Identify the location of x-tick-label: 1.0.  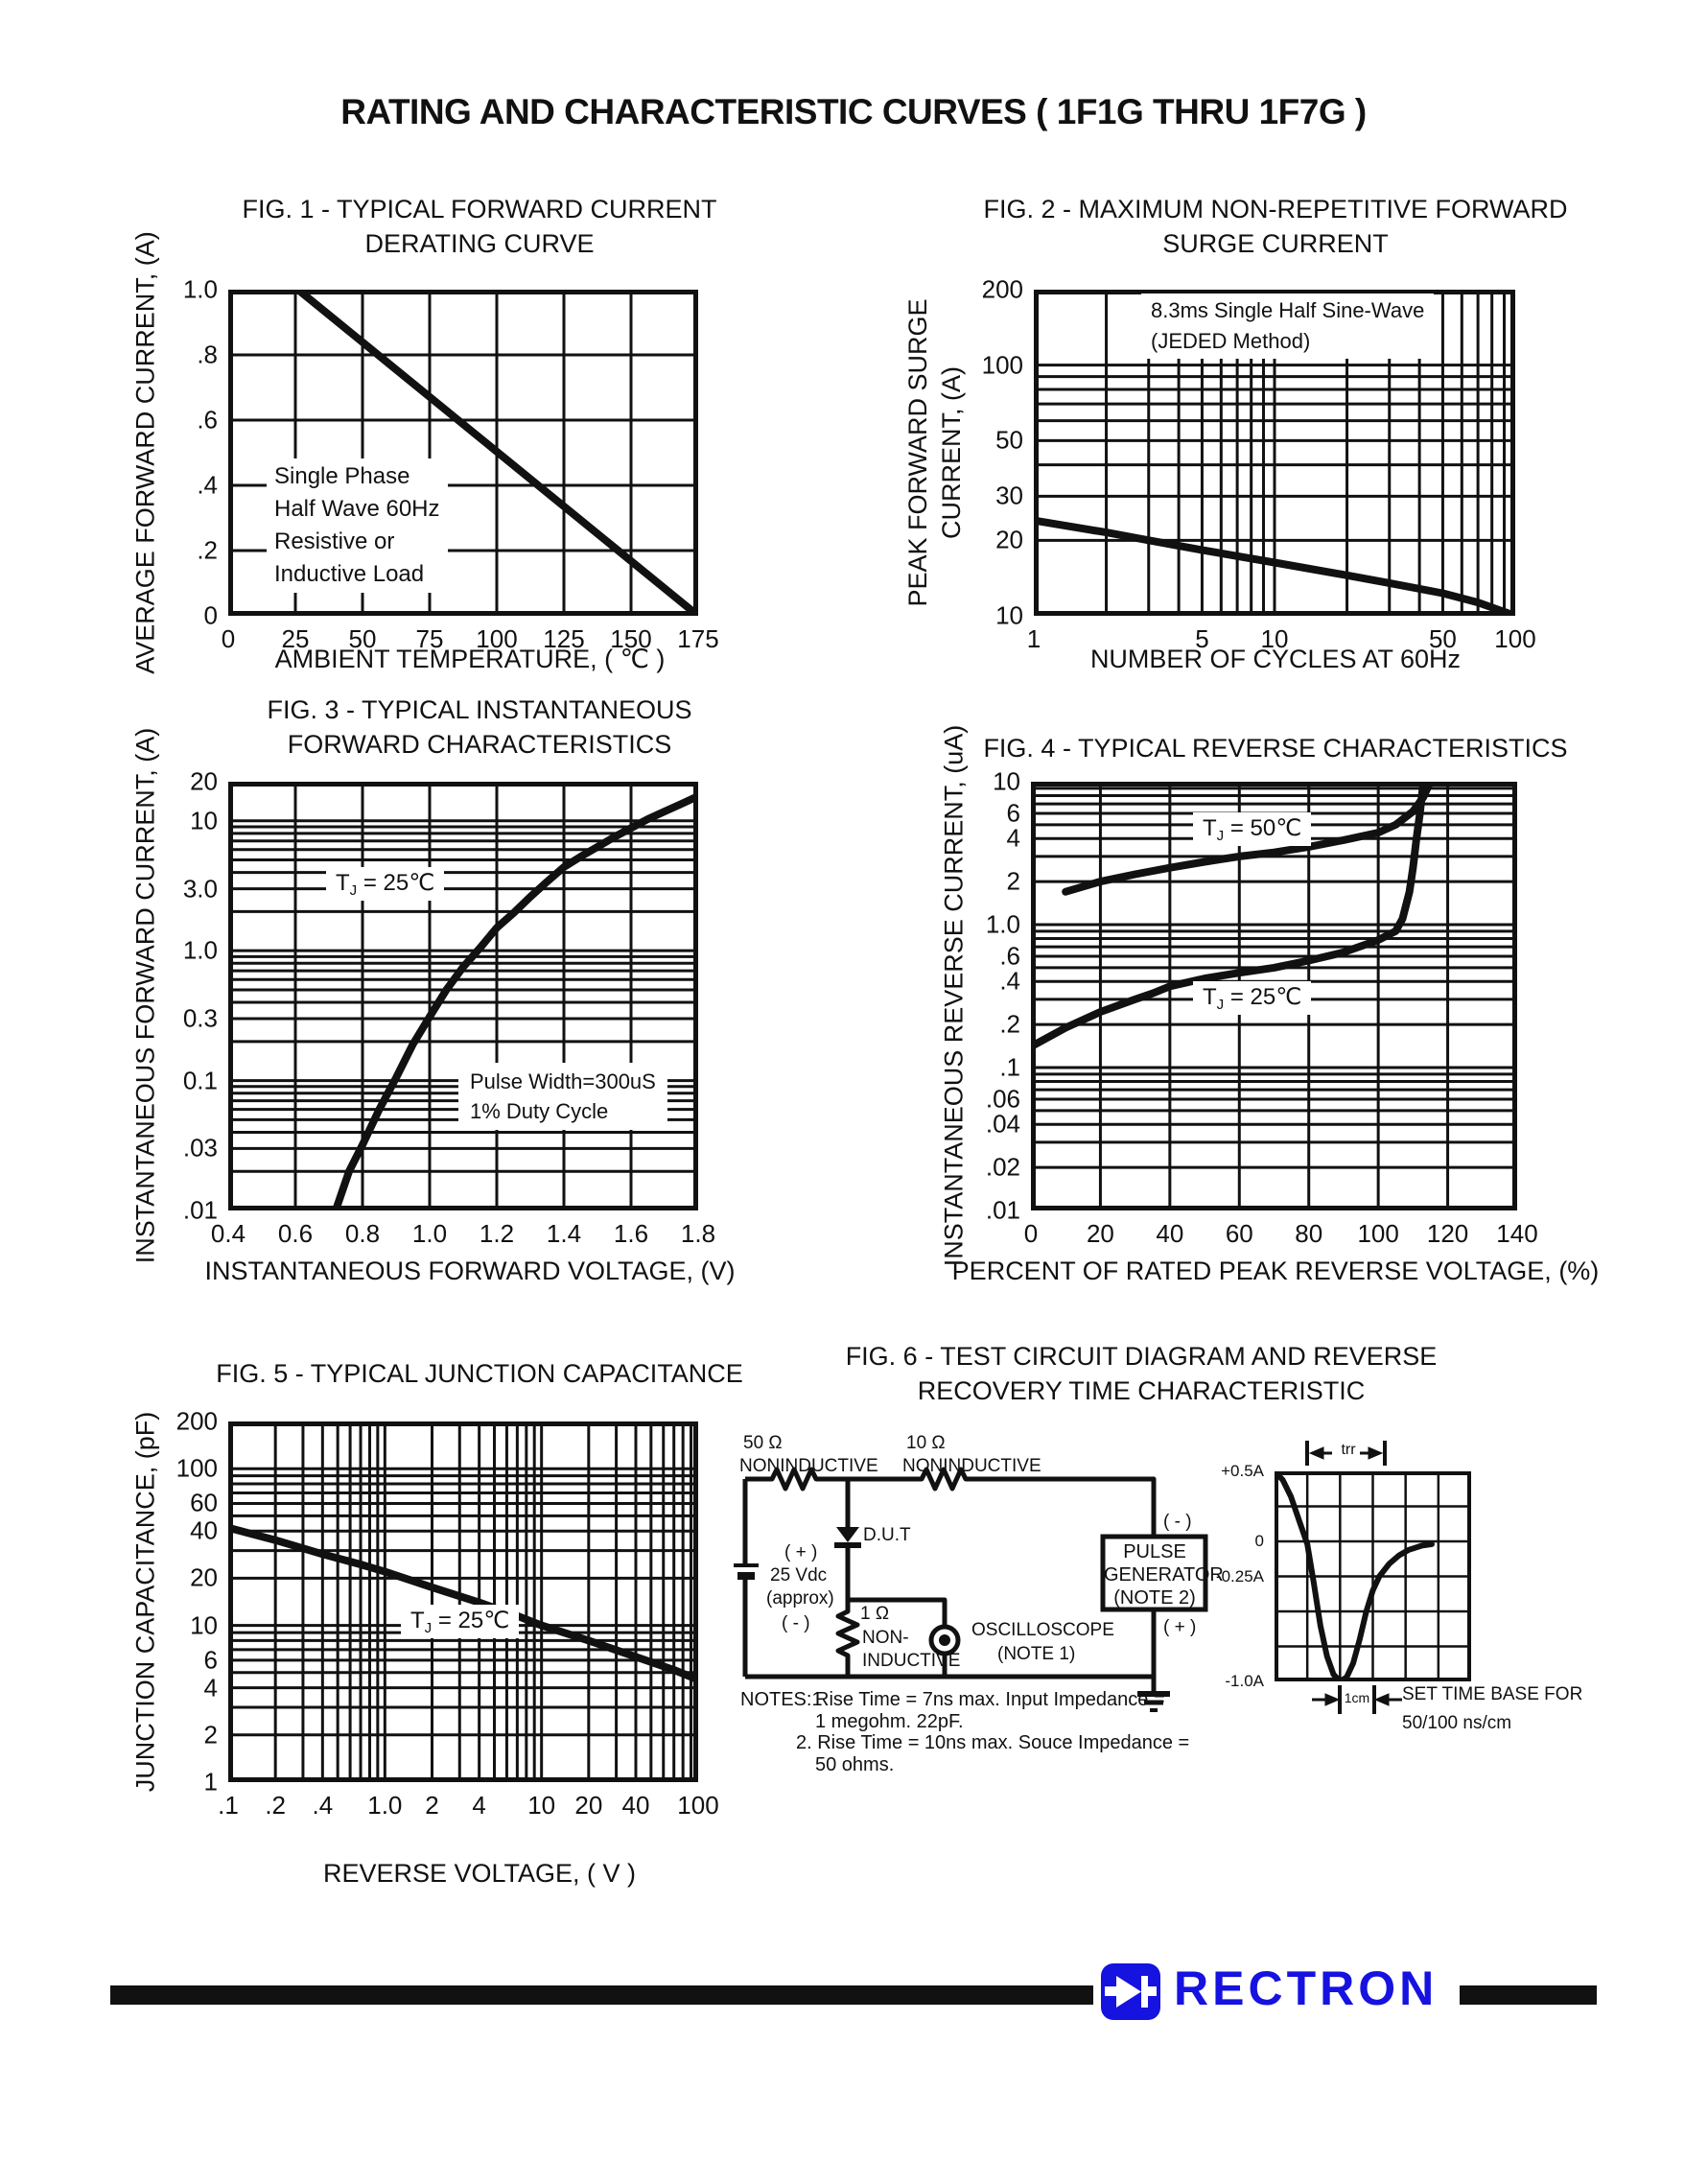
(430, 1233).